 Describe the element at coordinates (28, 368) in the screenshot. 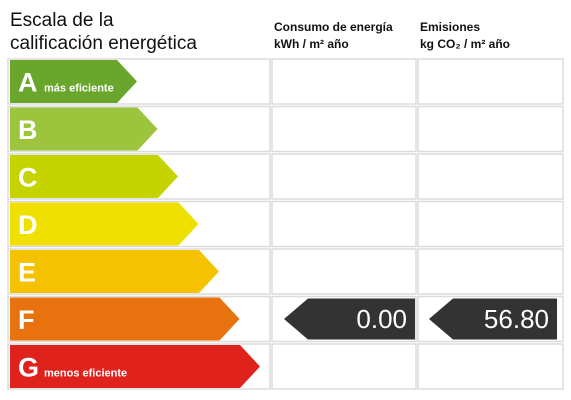

I see `grade-letter: G` at that location.